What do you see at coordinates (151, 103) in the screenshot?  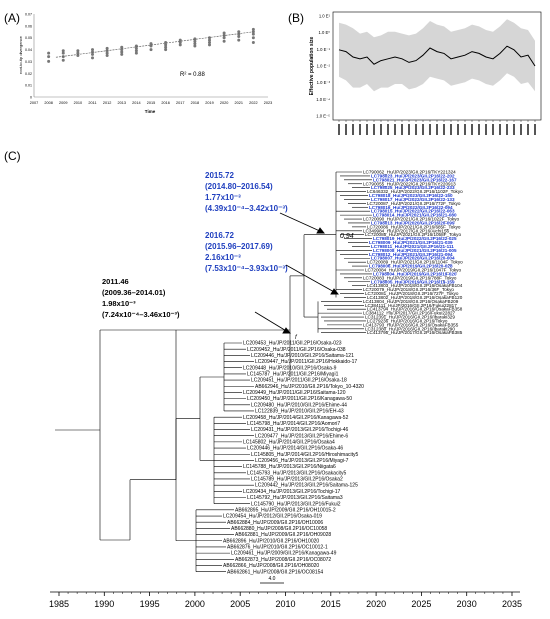 I see `a-xtick-label: 2015` at bounding box center [151, 103].